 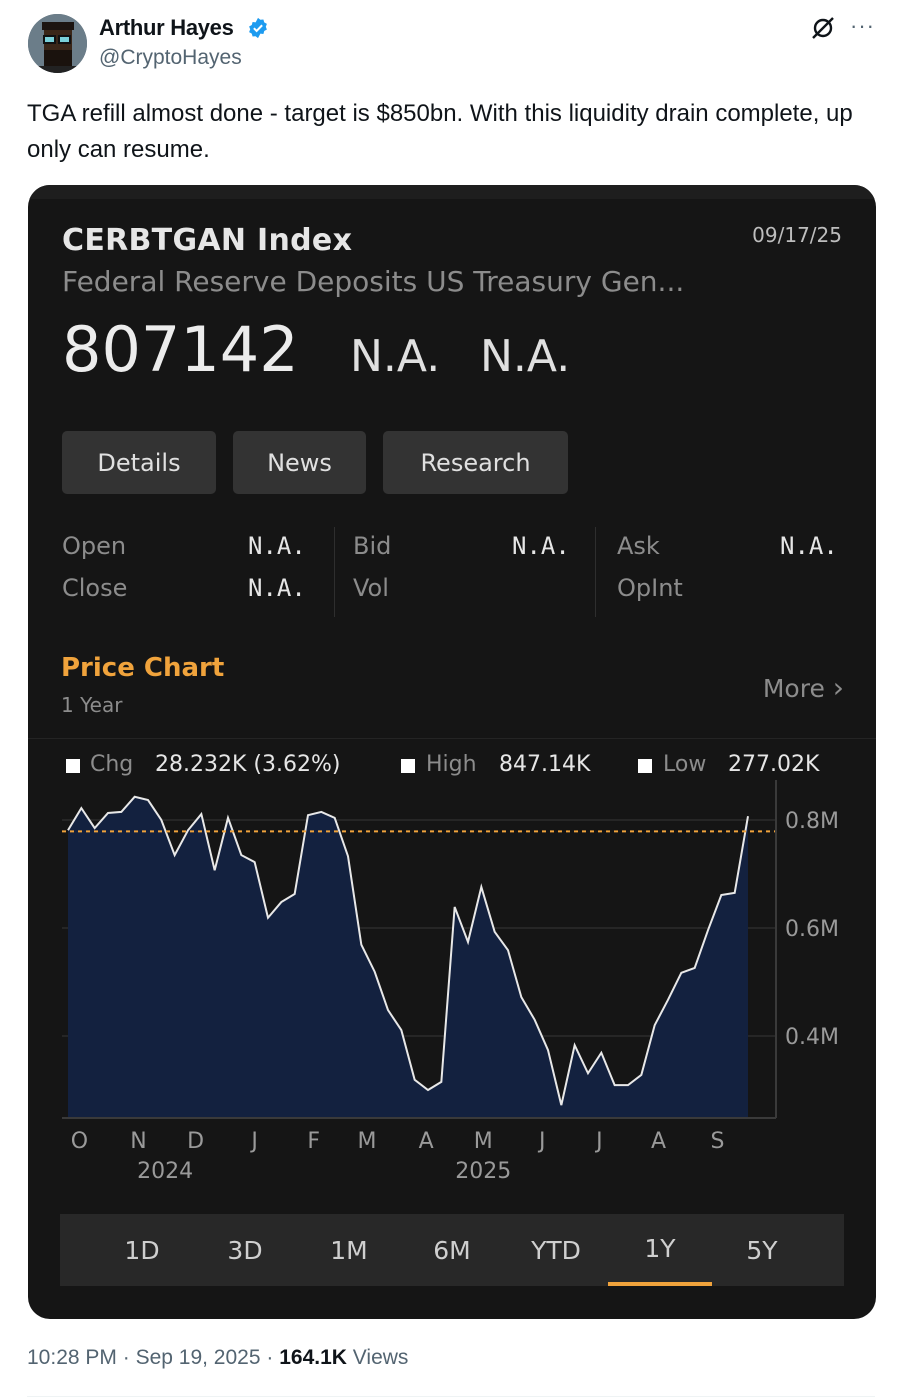 What do you see at coordinates (94, 546) in the screenshot?
I see `stat-label-open: Open` at bounding box center [94, 546].